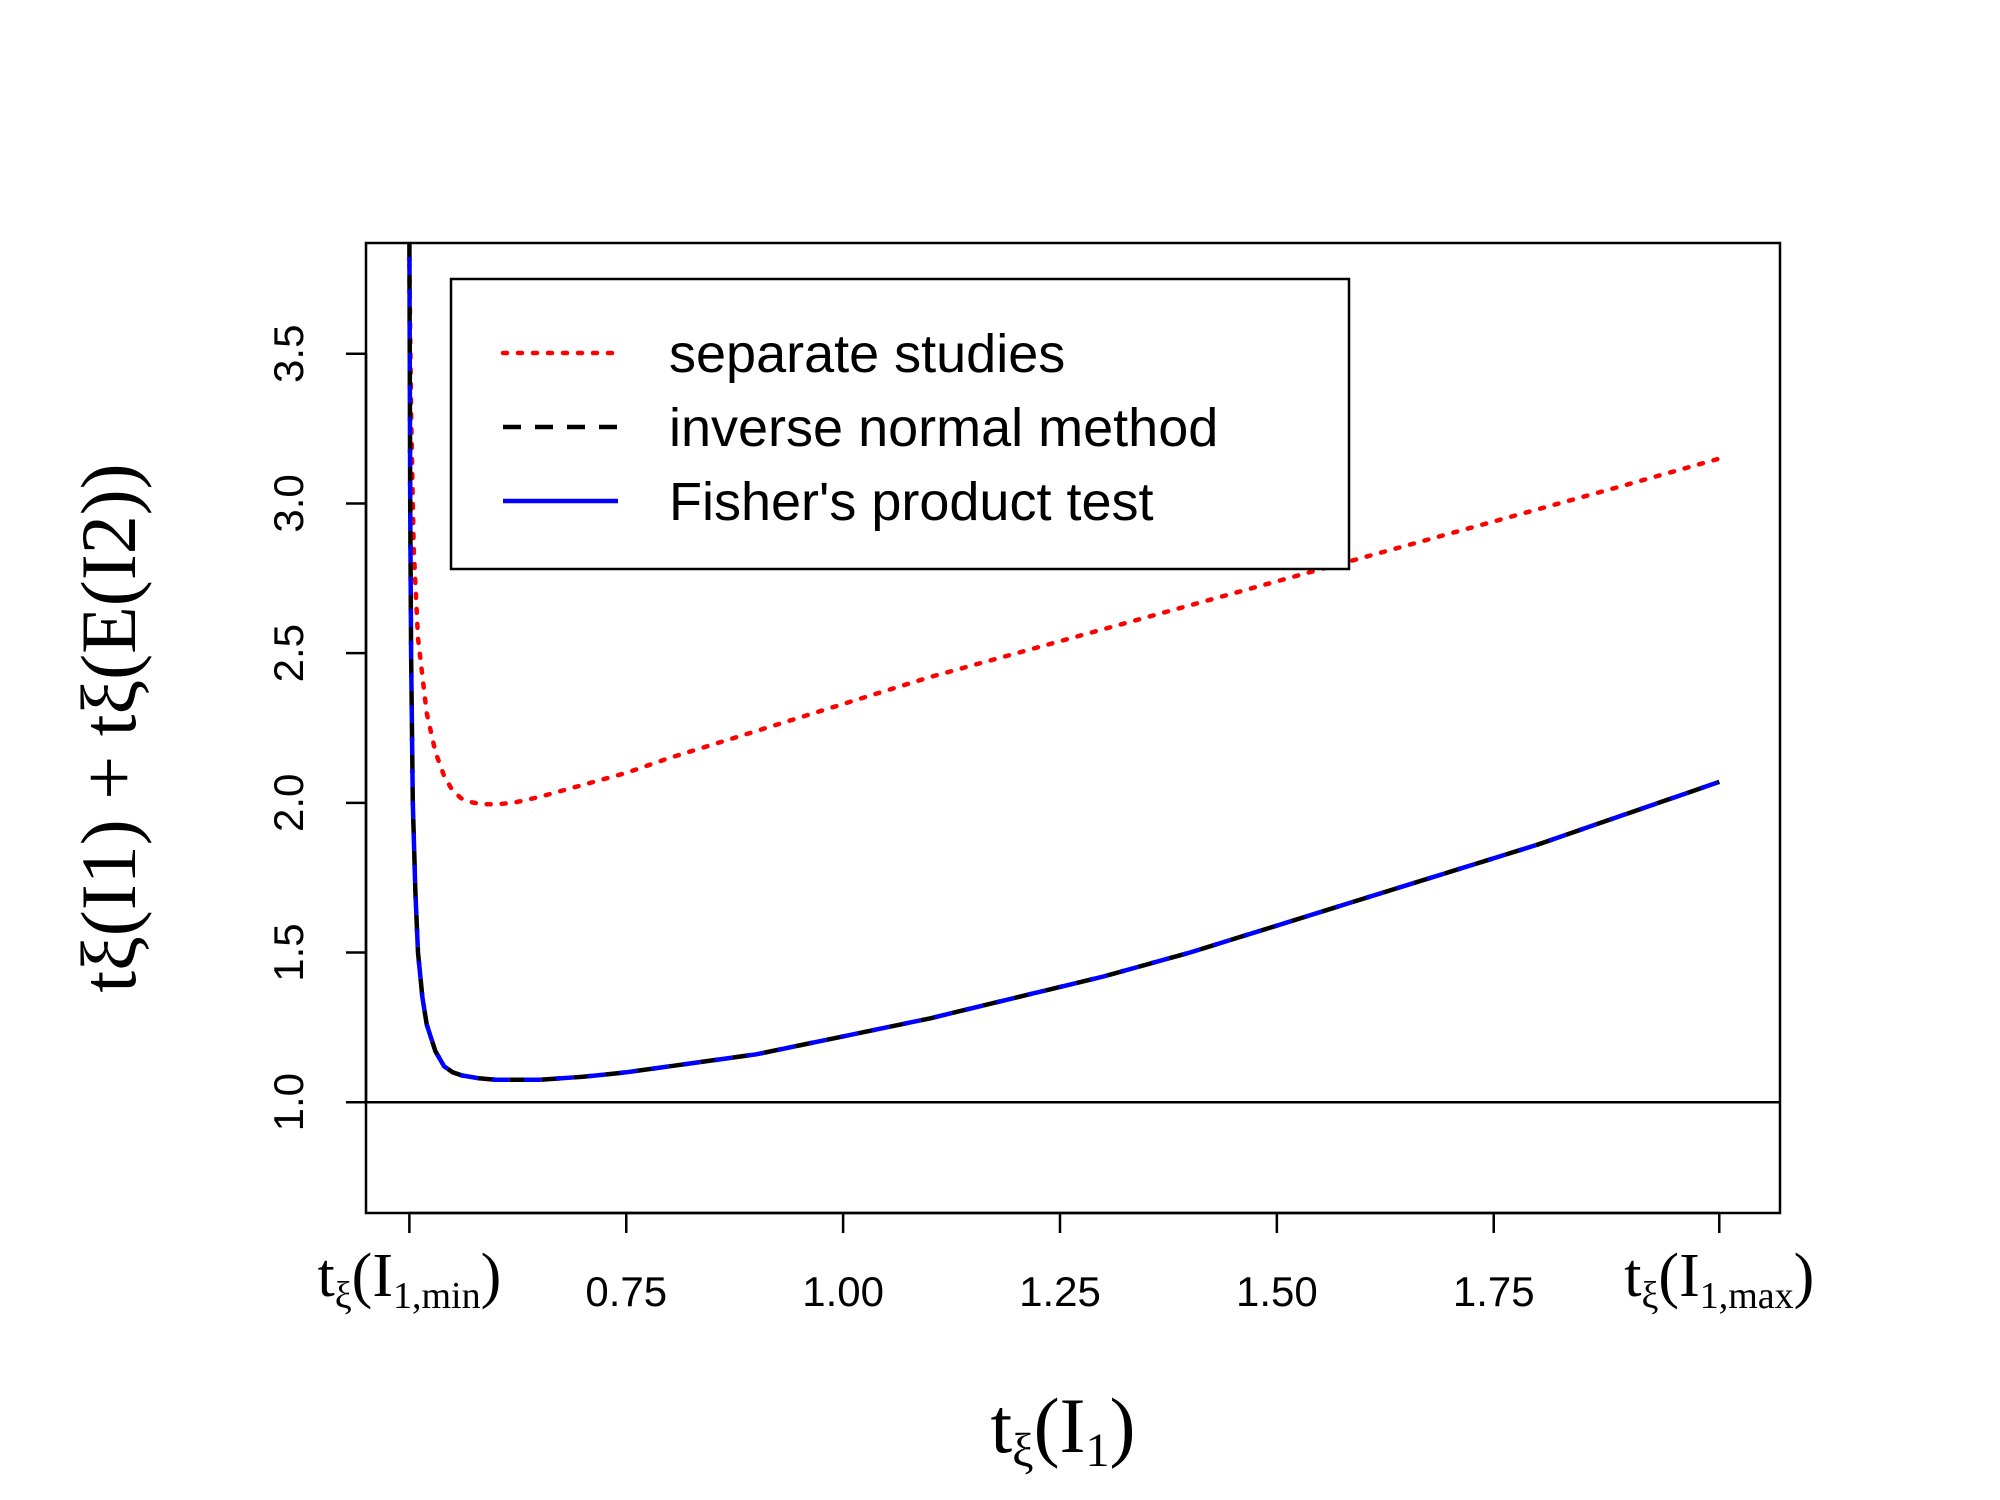  Describe the element at coordinates (1022, 1450) in the screenshot. I see `x-title-sub: ξ` at that location.